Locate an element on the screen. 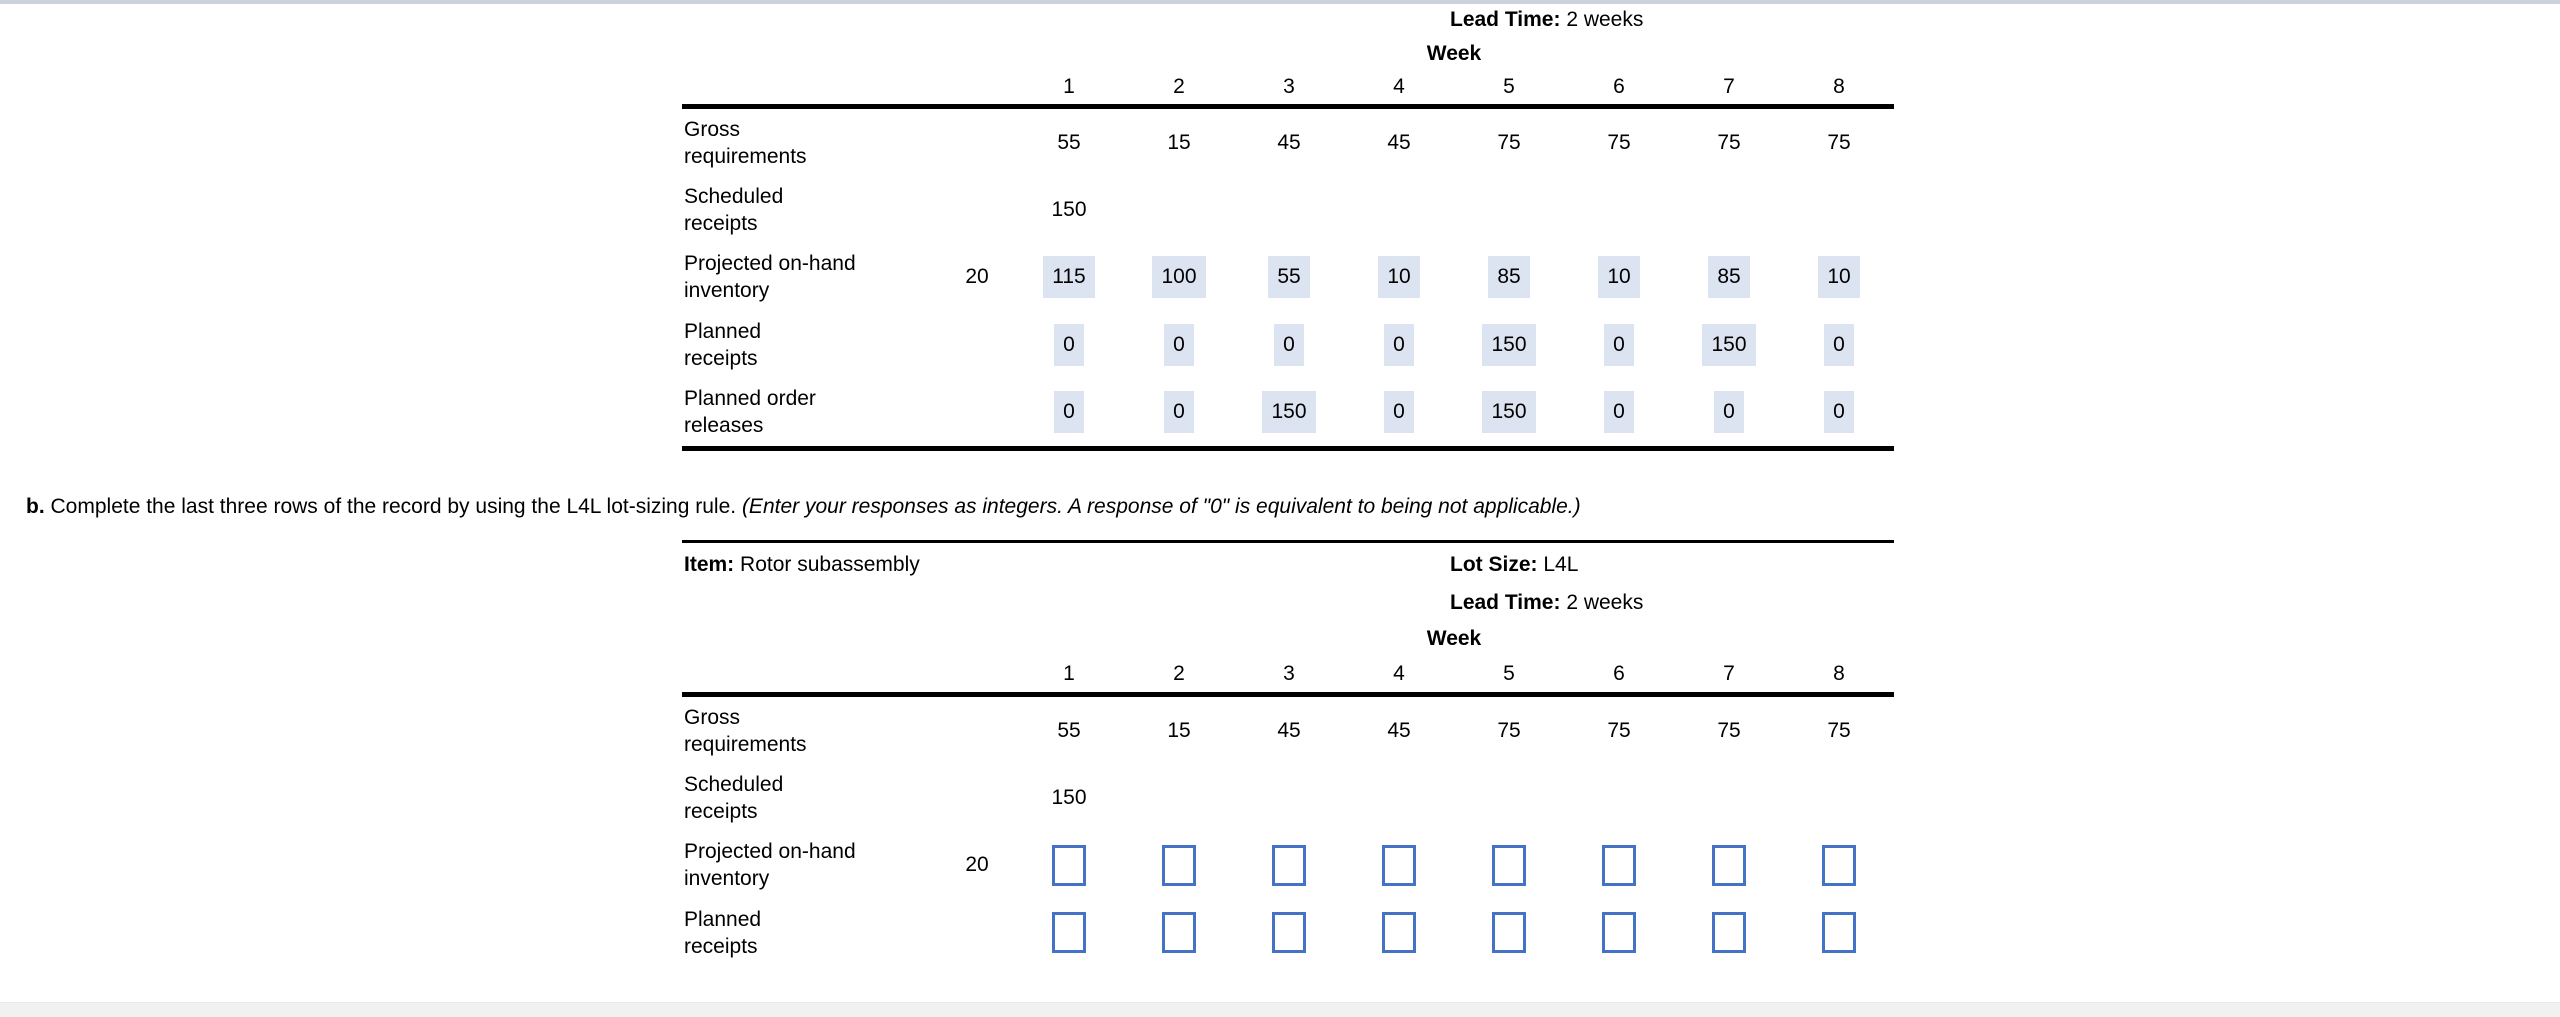  week-cell: 100 is located at coordinates (1179, 277).